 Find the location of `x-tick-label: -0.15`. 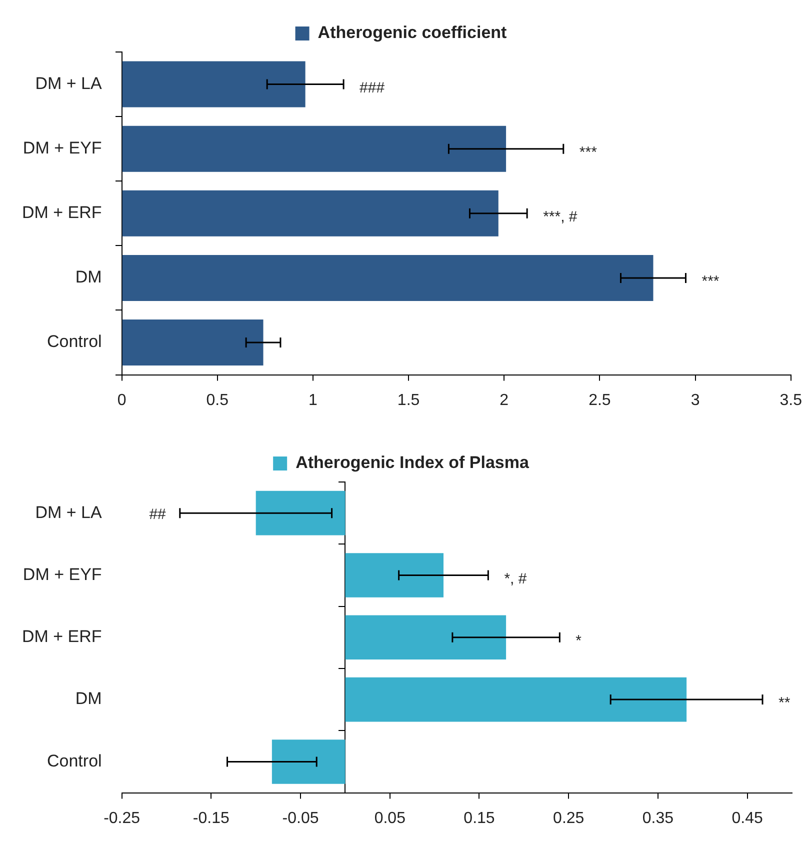

x-tick-label: -0.15 is located at coordinates (211, 818).